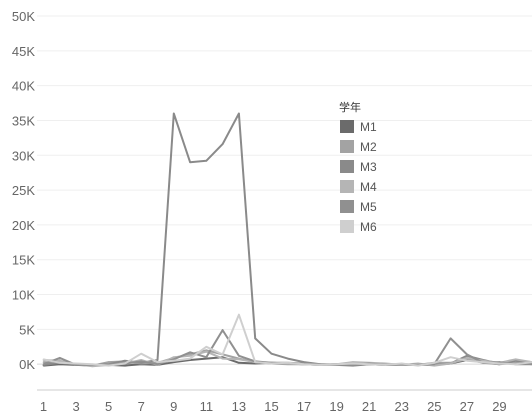 This screenshot has height=413, width=532. Describe the element at coordinates (336, 406) in the screenshot. I see `x-tick-label: 19` at that location.